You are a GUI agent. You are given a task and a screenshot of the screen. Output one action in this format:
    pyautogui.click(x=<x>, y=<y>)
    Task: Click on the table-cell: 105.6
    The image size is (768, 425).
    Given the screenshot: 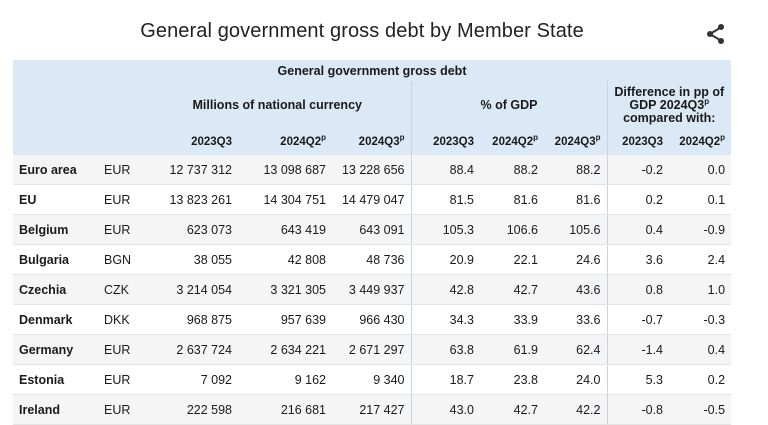 What is the action you would take?
    pyautogui.click(x=575, y=229)
    